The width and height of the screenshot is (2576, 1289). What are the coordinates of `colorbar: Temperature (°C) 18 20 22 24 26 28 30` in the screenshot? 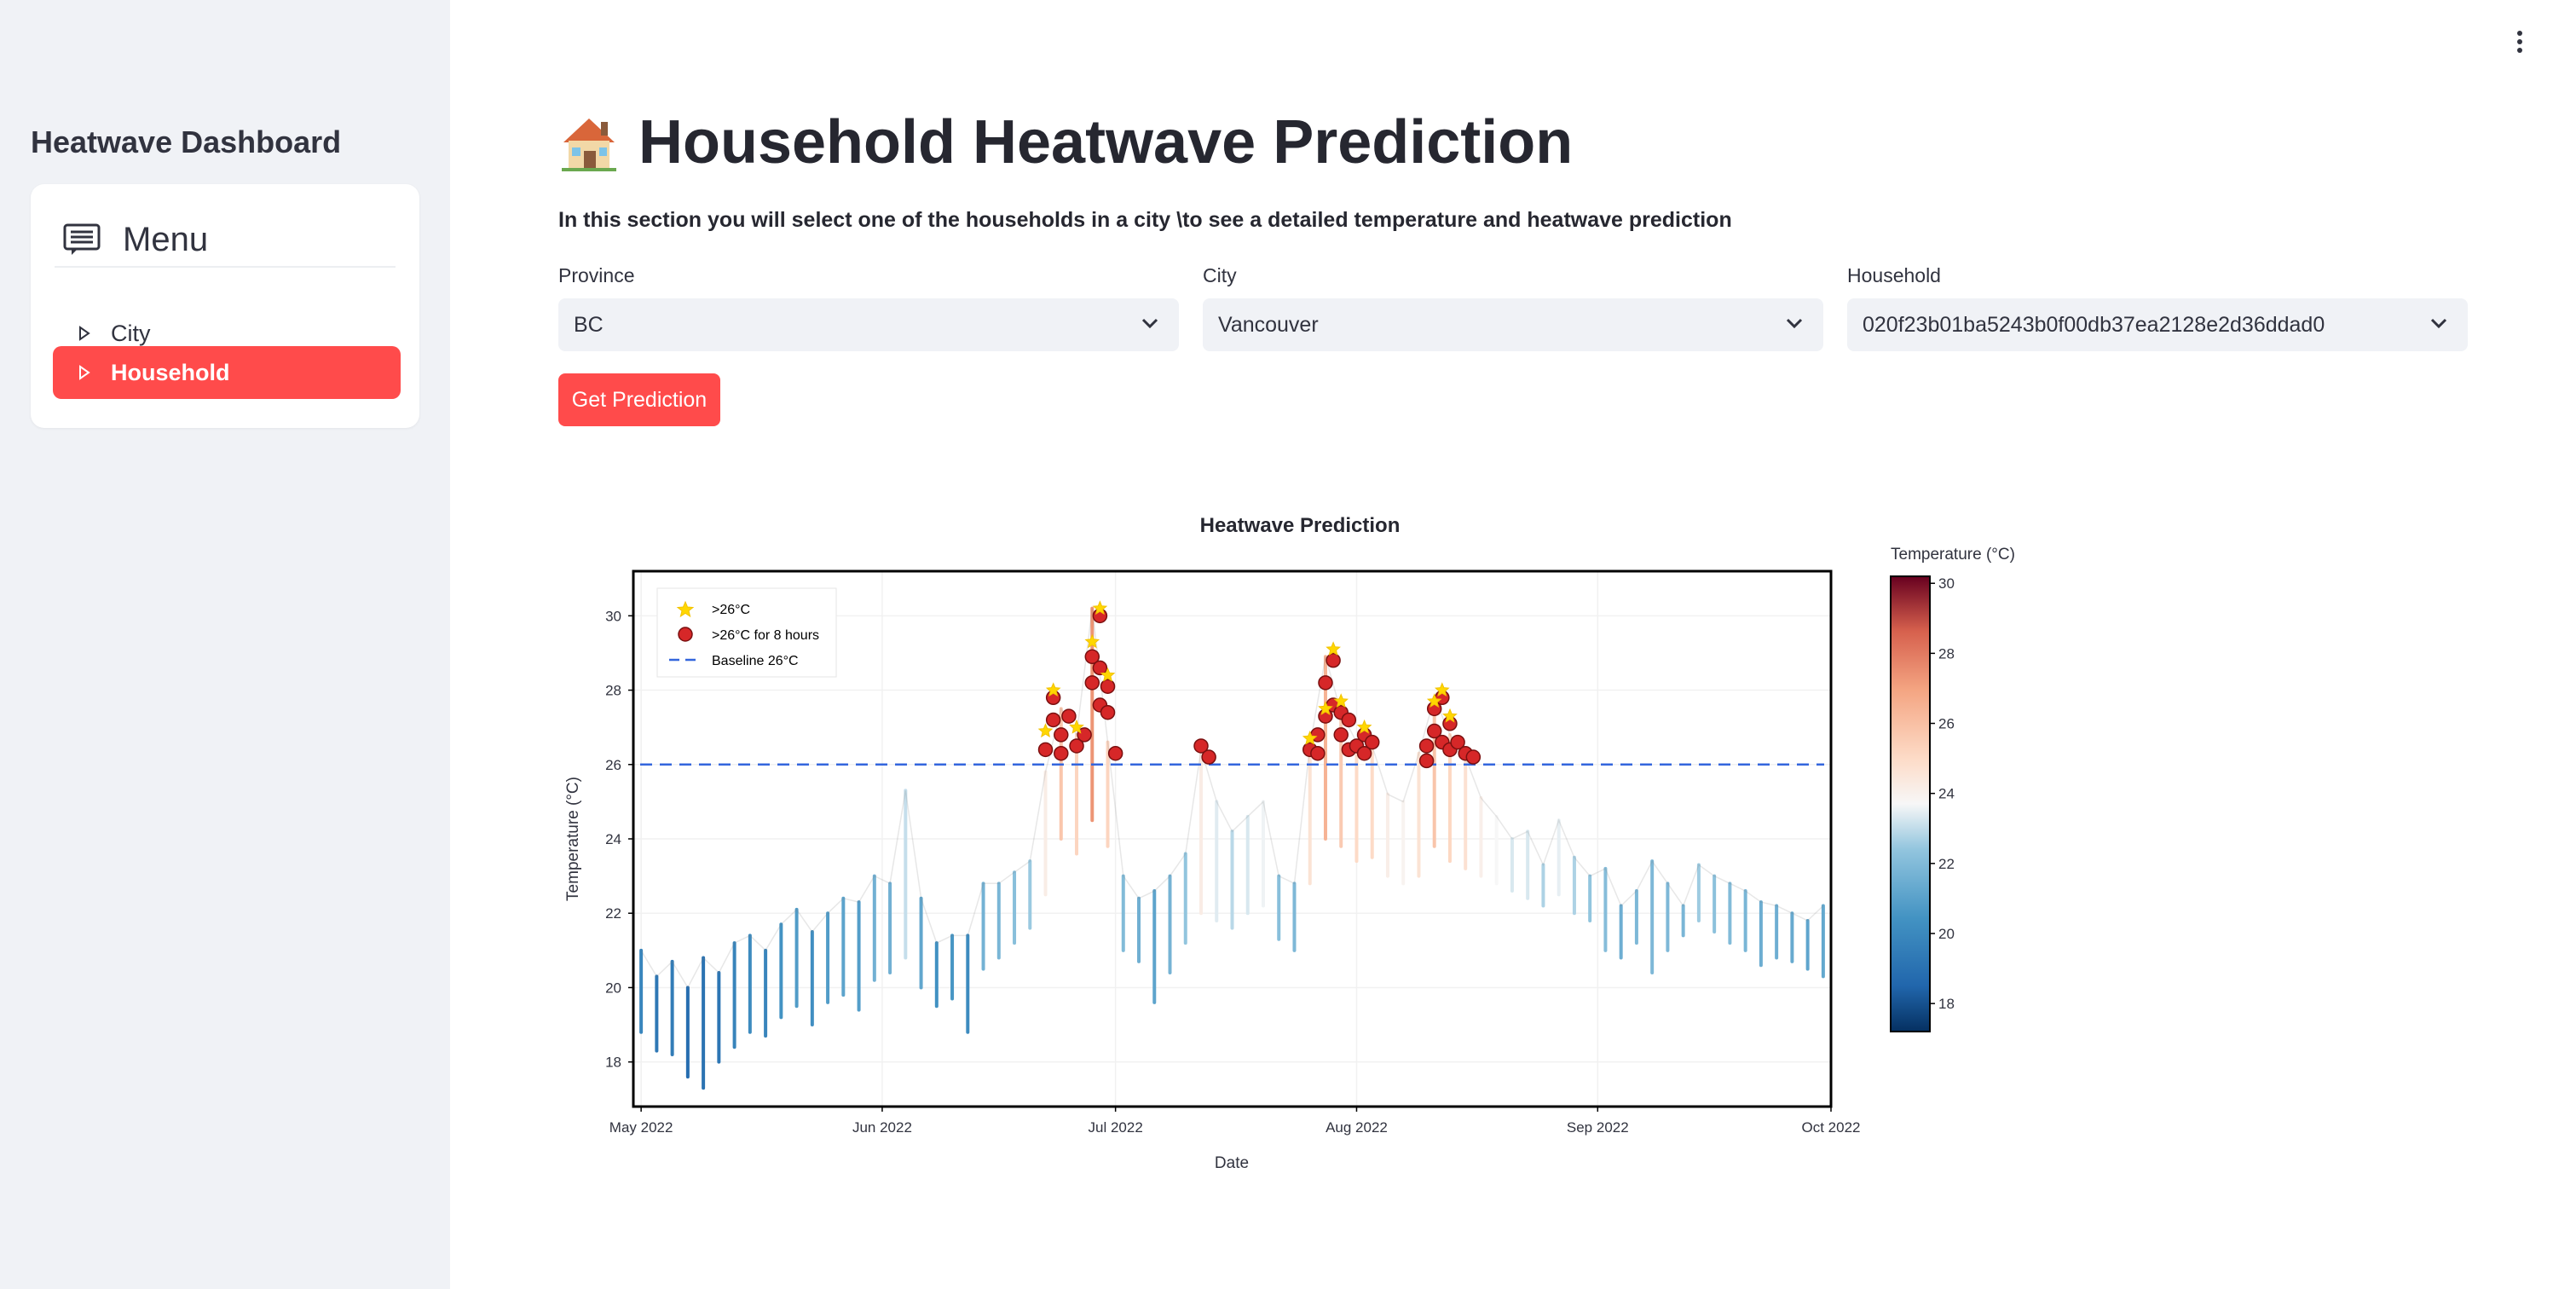 It's located at (1952, 789).